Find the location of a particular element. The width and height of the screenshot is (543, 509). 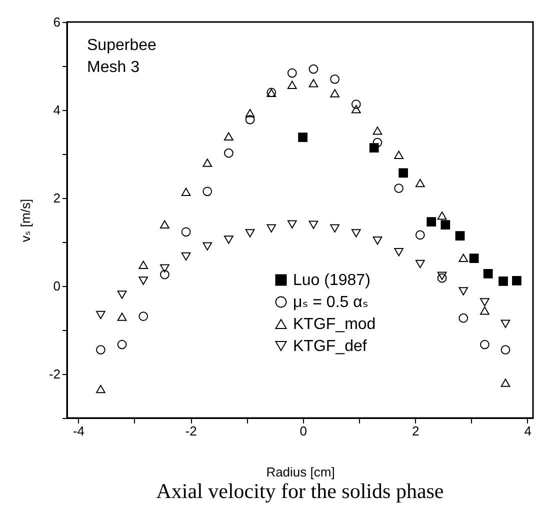

y-tick-label: 0 is located at coordinates (56, 286).